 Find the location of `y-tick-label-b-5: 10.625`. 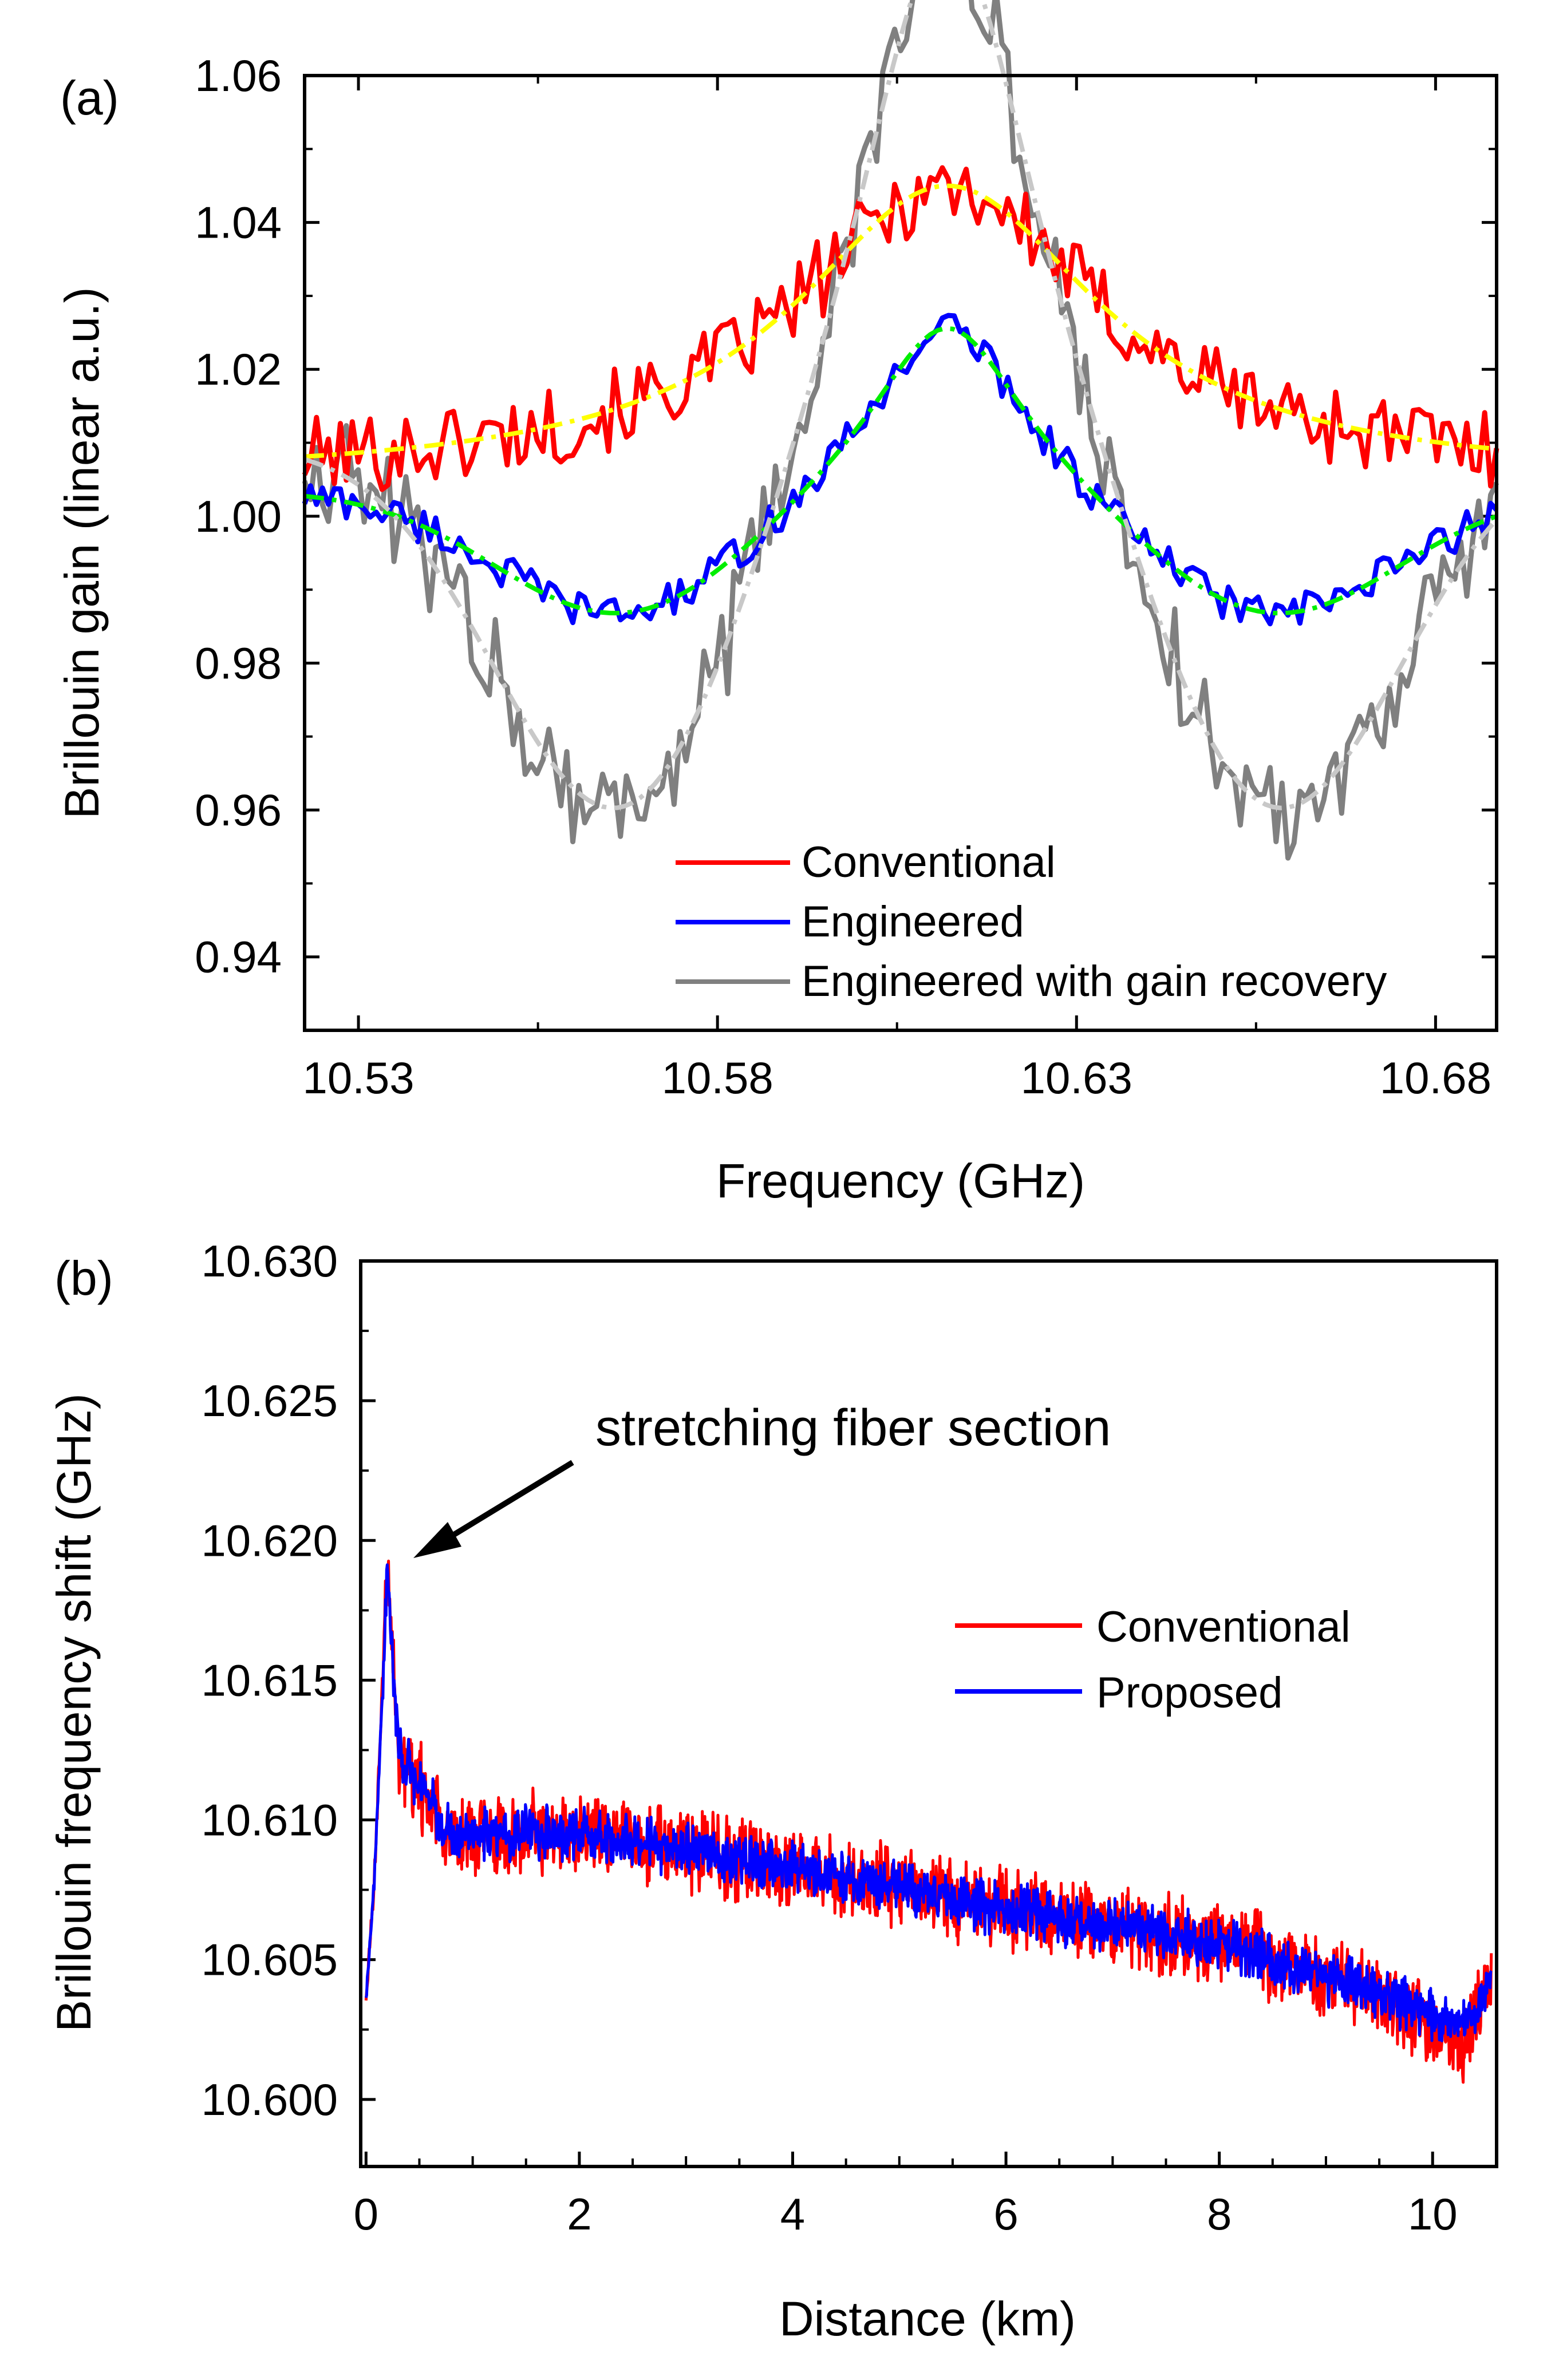

y-tick-label-b-5: 10.625 is located at coordinates (269, 1400).